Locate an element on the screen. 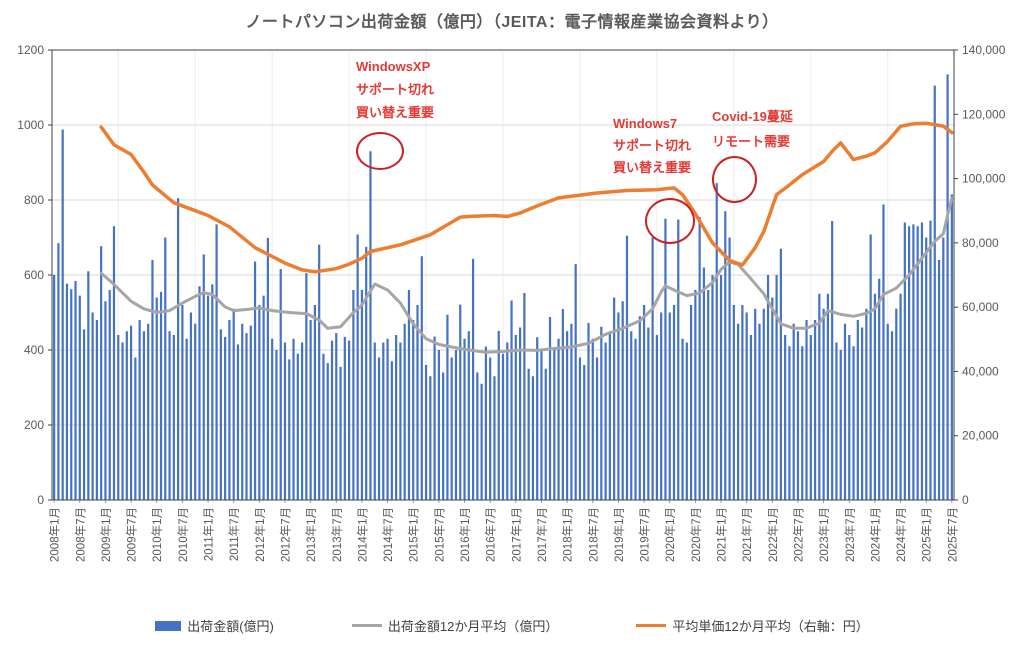 The image size is (1024, 651). svg-text: 2020年1月 is located at coordinates (670, 534).